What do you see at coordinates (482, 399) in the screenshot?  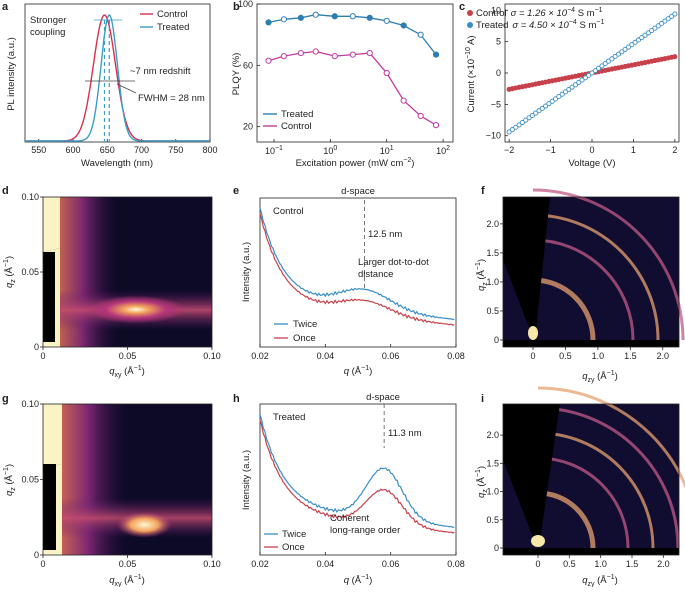 I see `panel-label-i: i` at bounding box center [482, 399].